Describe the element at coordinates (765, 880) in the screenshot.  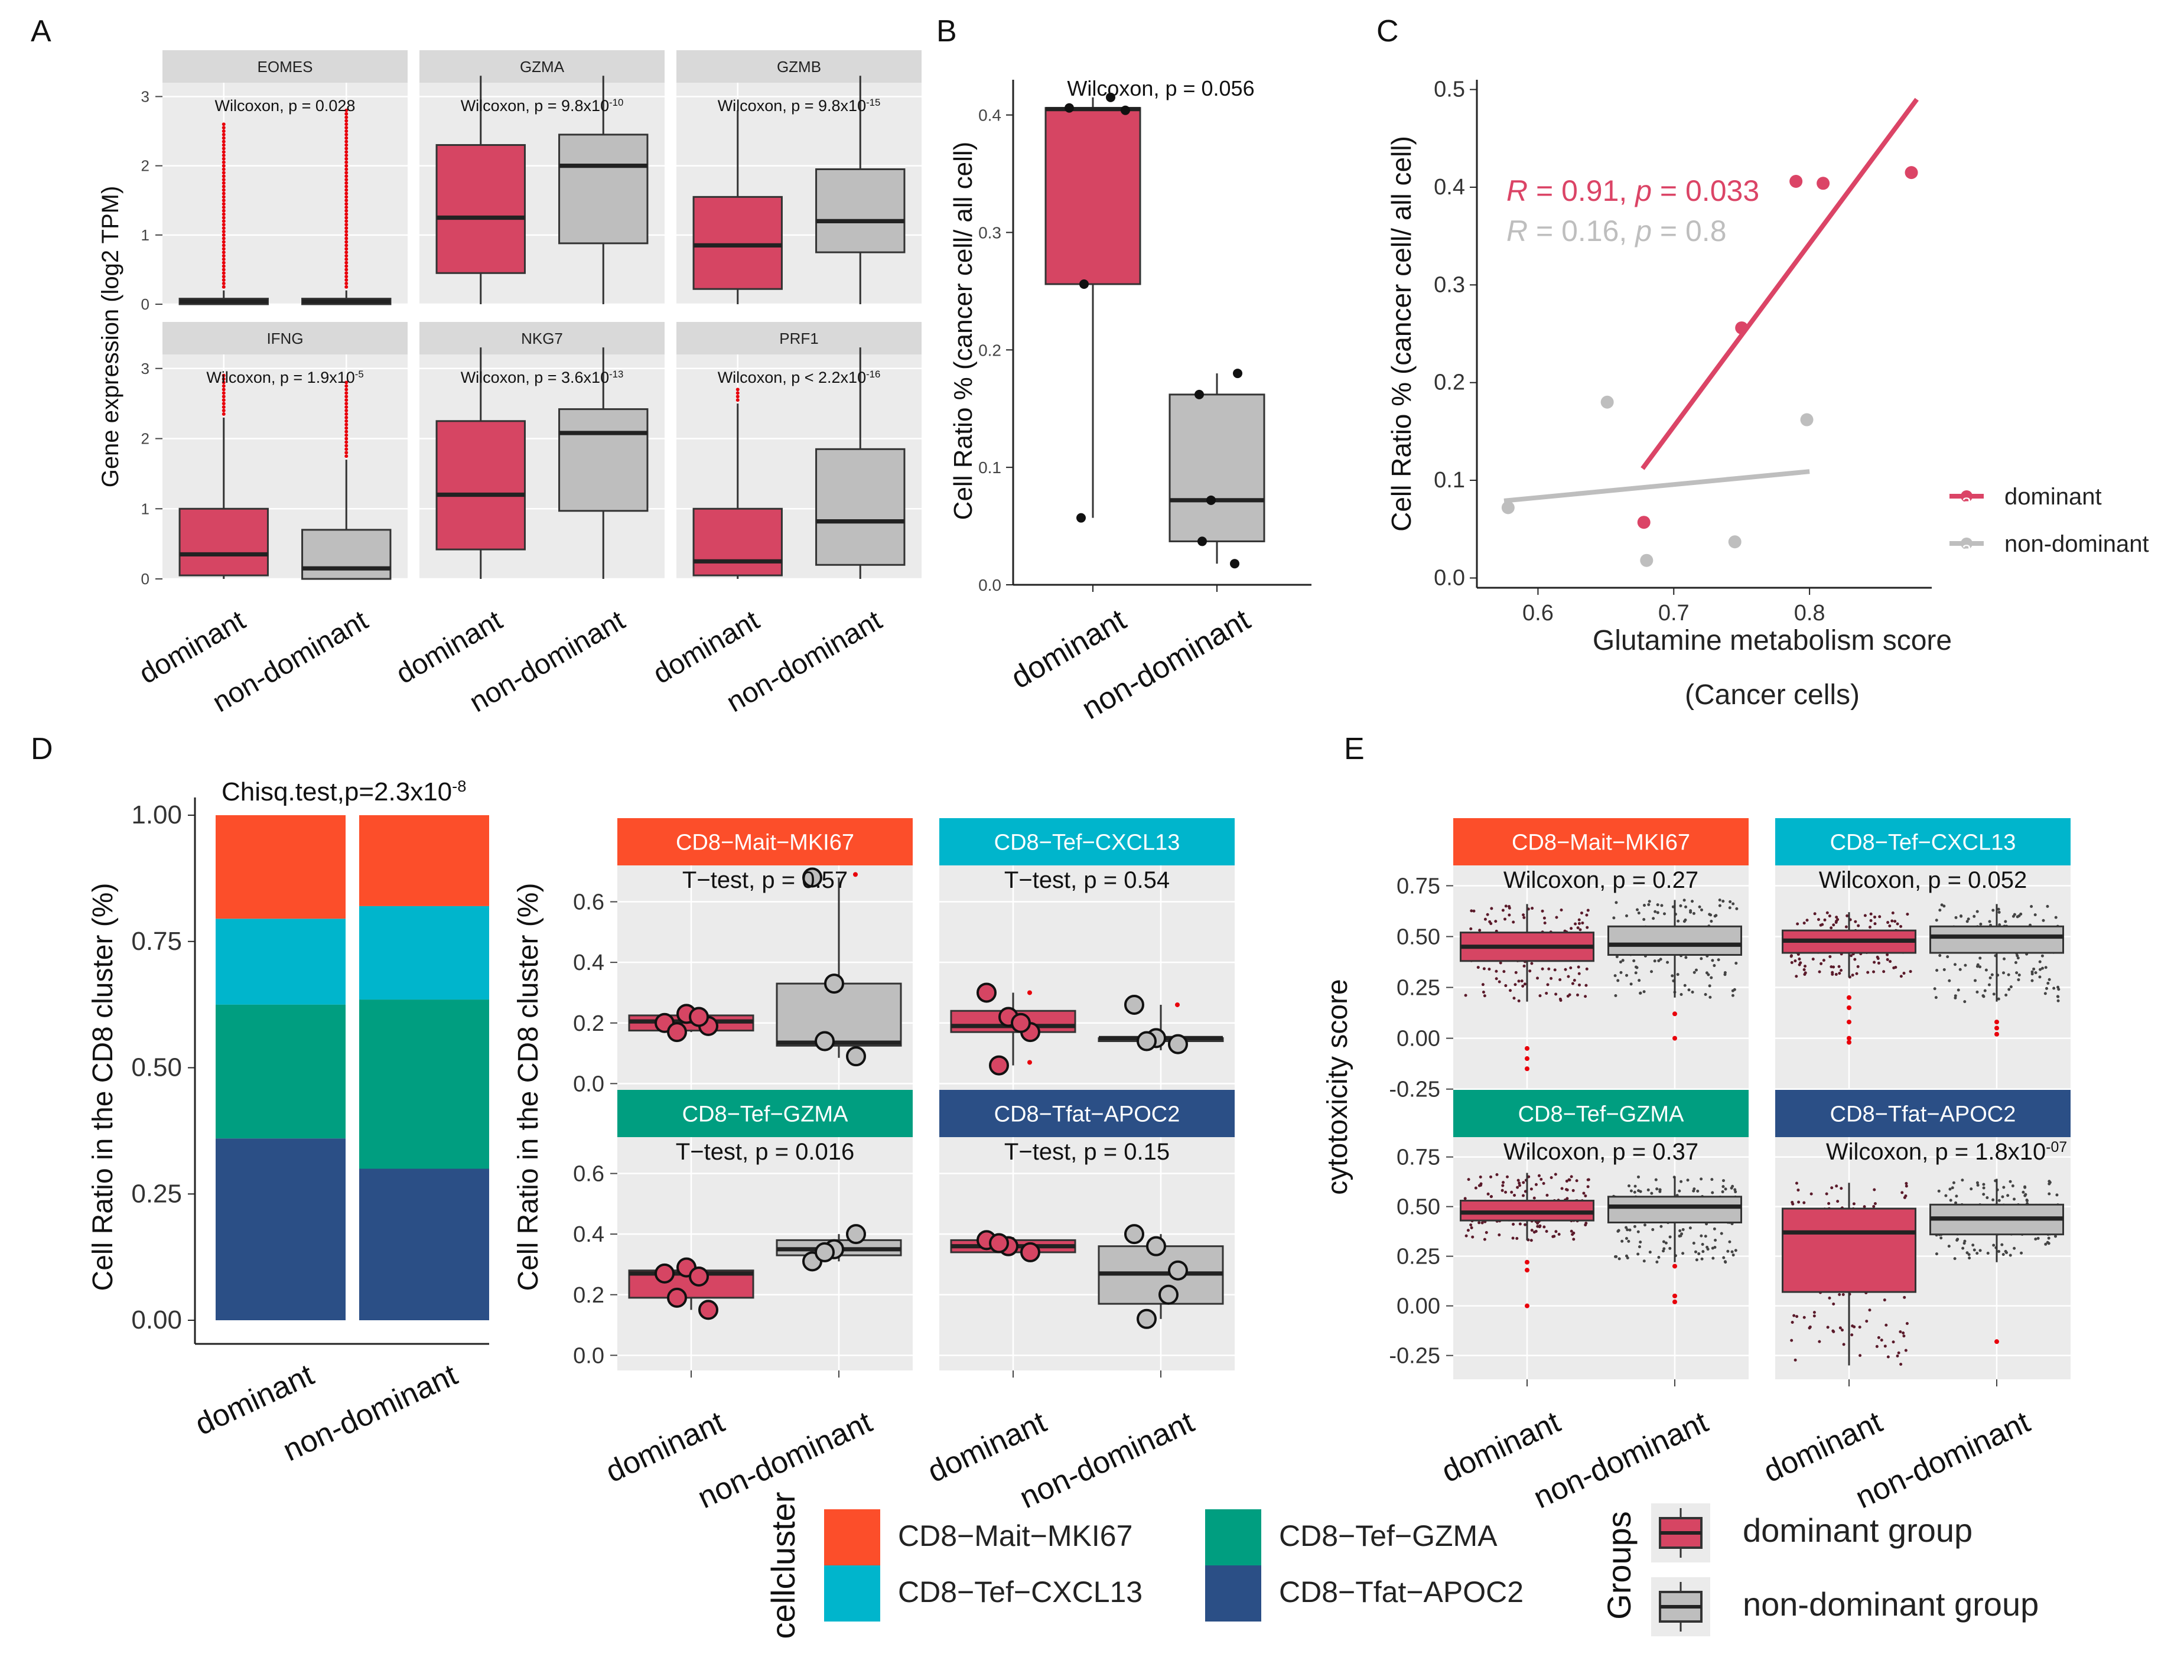
I see `test-label: T−test, p = 0.57` at that location.